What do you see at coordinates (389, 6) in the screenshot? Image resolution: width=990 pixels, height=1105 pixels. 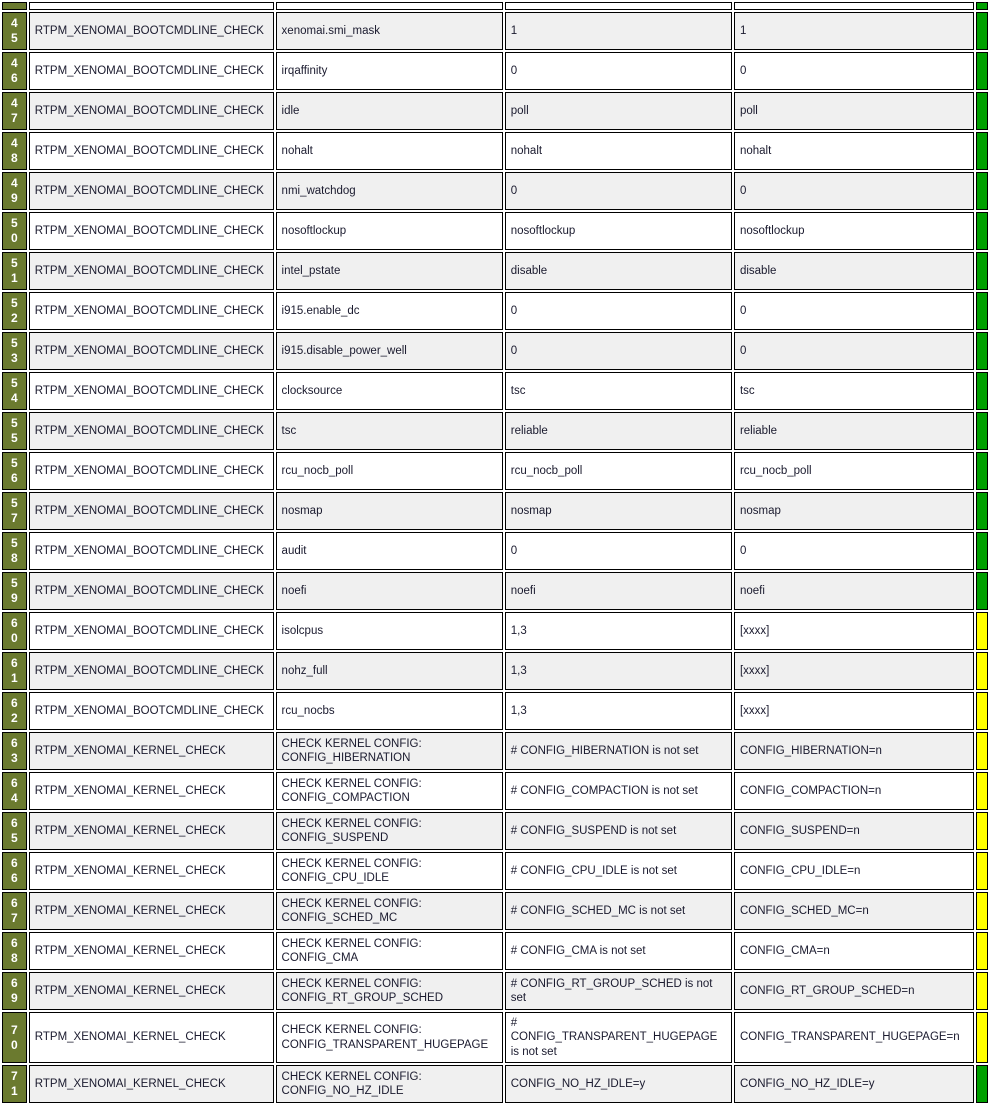 I see `parameter-cell` at bounding box center [389, 6].